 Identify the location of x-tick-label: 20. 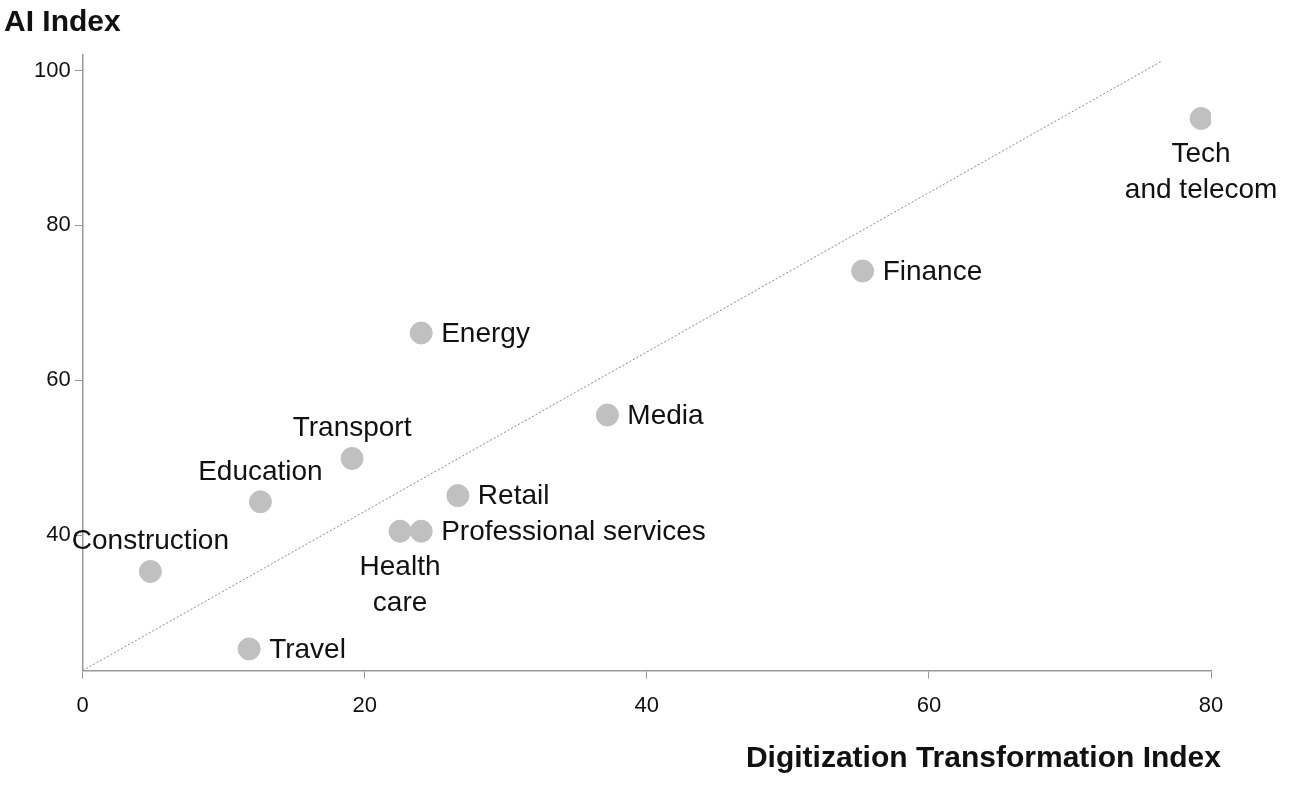
(365, 704).